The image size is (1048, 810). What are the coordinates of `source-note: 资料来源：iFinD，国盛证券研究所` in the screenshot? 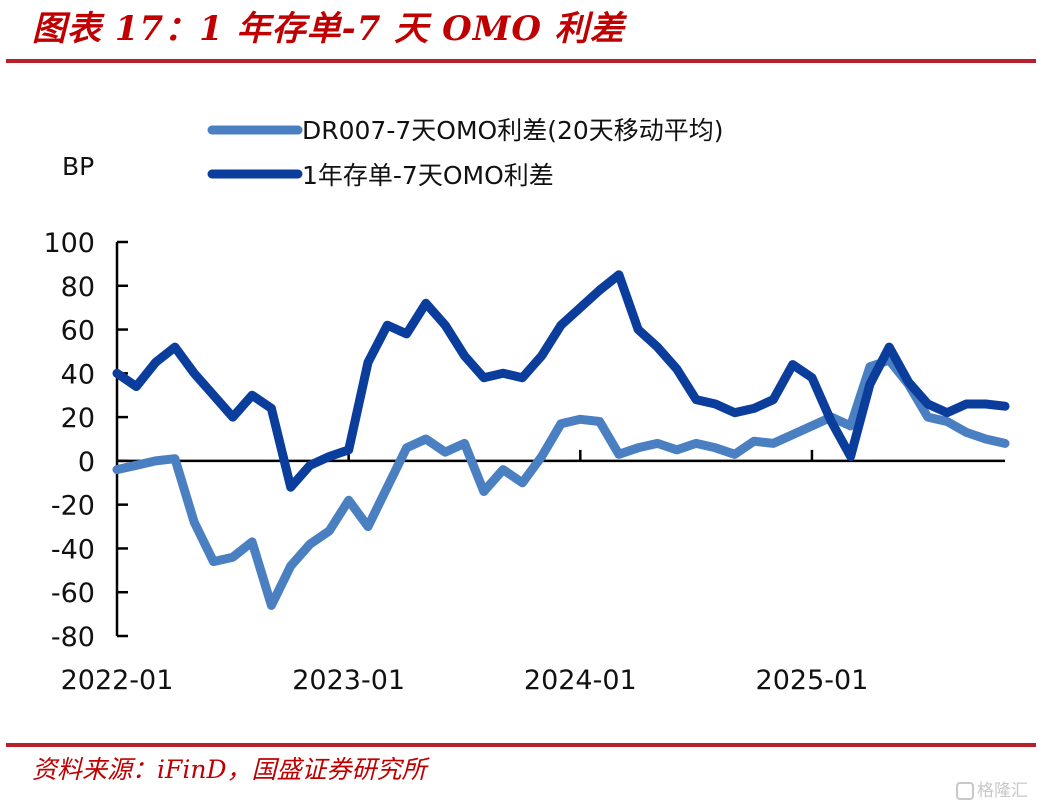 It's located at (229, 769).